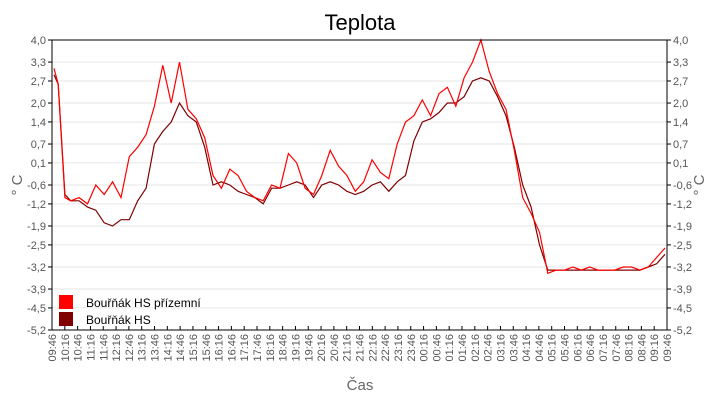 The height and width of the screenshot is (400, 720). I want to click on x-tick-label: 05:46, so click(566, 348).